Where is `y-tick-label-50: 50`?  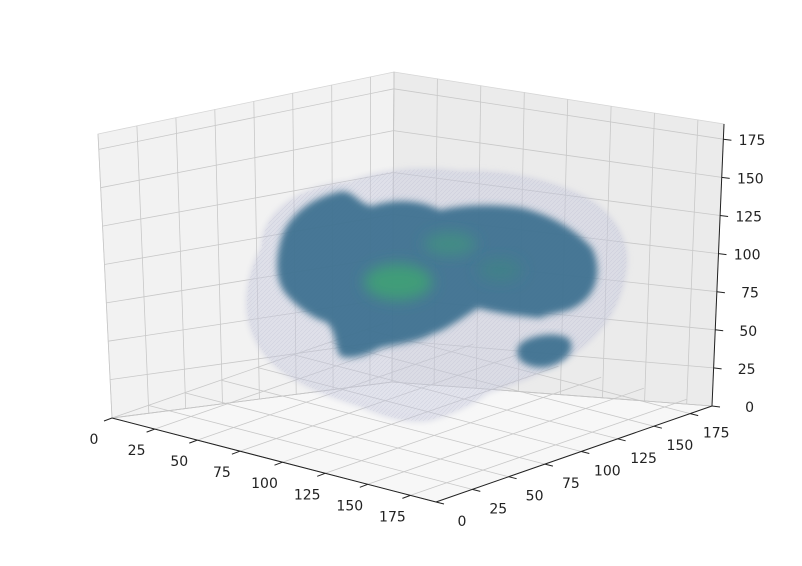 y-tick-label-50: 50 is located at coordinates (535, 497).